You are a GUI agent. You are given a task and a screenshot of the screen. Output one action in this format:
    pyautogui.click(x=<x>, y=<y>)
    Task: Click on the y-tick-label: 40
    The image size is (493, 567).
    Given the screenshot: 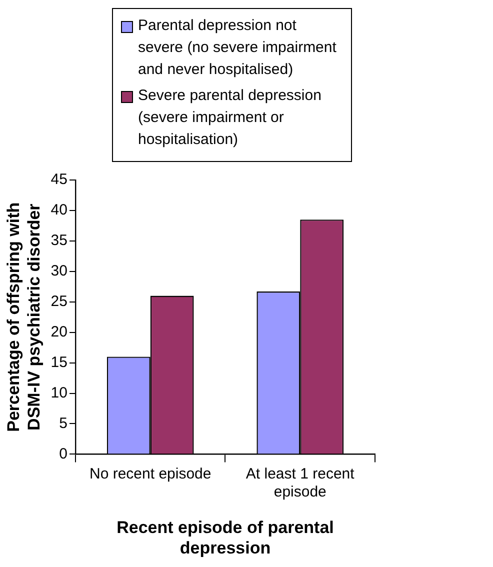 What is the action you would take?
    pyautogui.click(x=59, y=210)
    